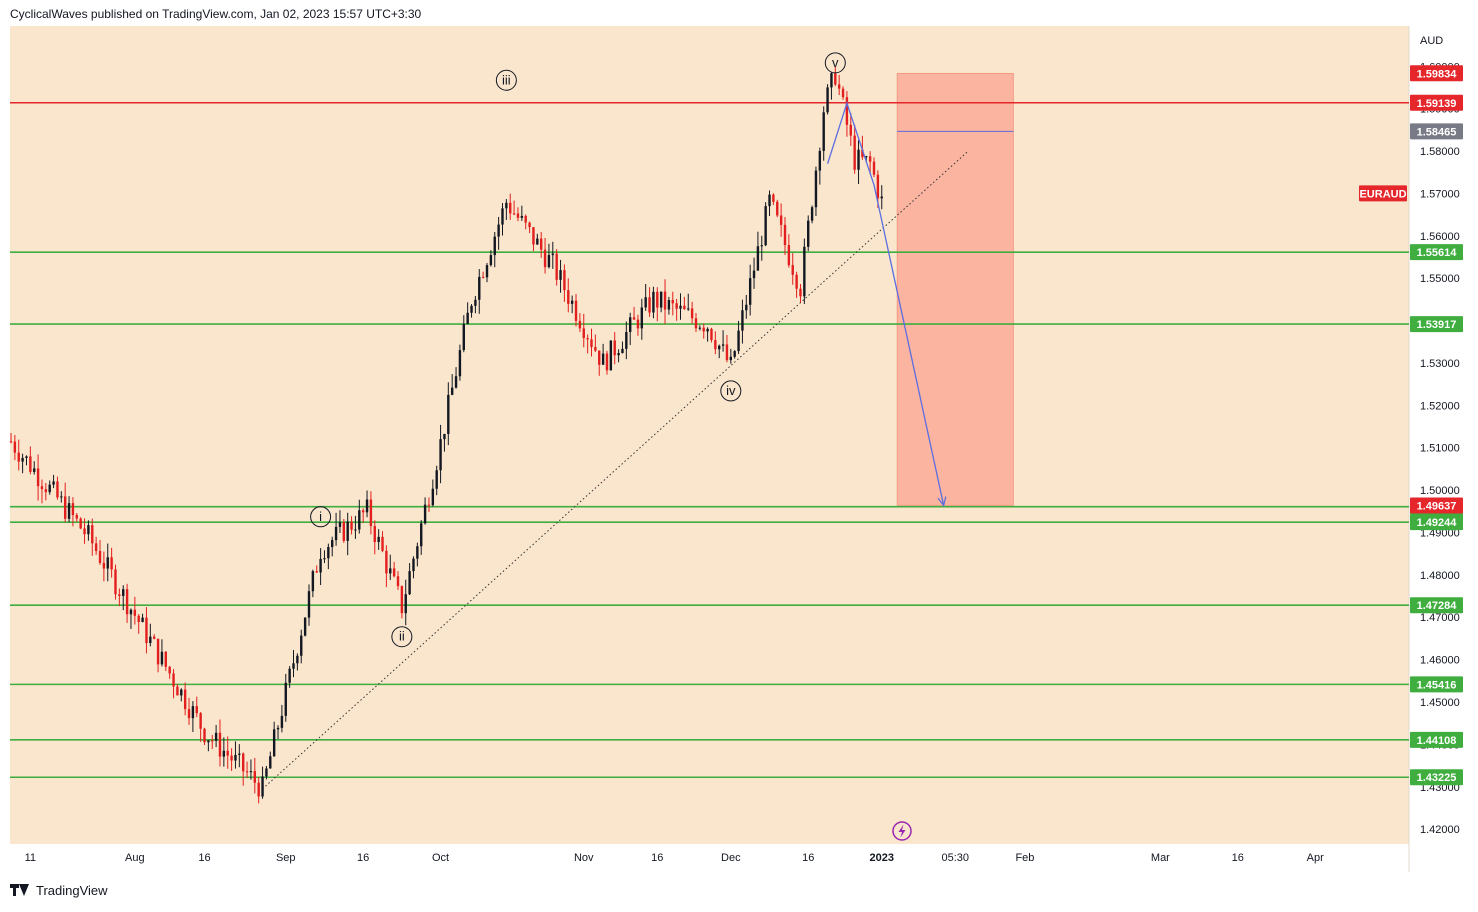  What do you see at coordinates (1437, 253) in the screenshot?
I see `price-badge-label: 1.55614` at bounding box center [1437, 253].